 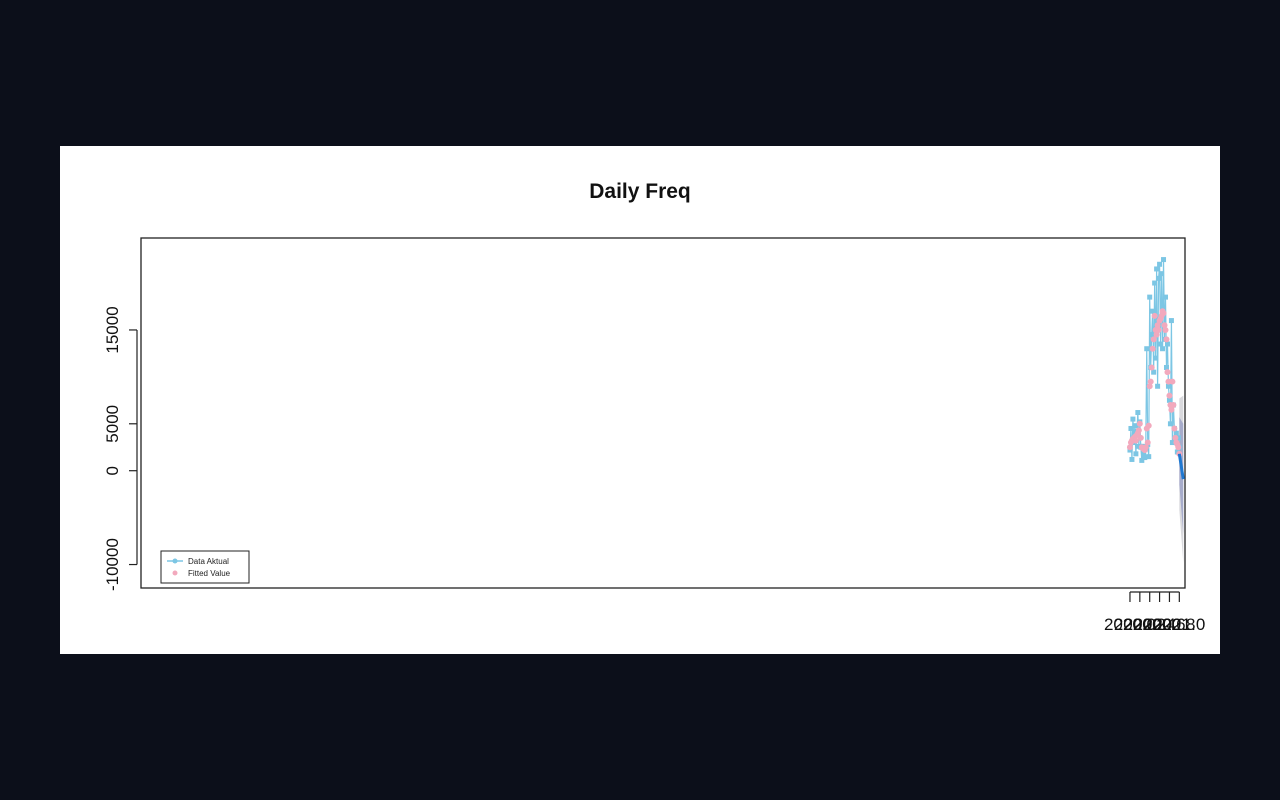 What do you see at coordinates (112, 470) in the screenshot?
I see `y-tick-label: 0` at bounding box center [112, 470].